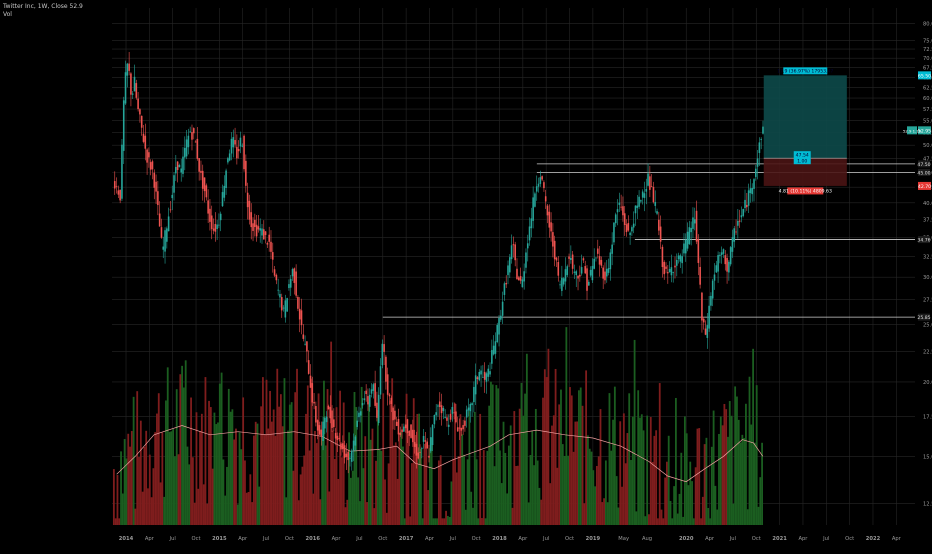 This screenshot has width=932, height=554. I want to click on x-tick-label: 2020, so click(686, 539).